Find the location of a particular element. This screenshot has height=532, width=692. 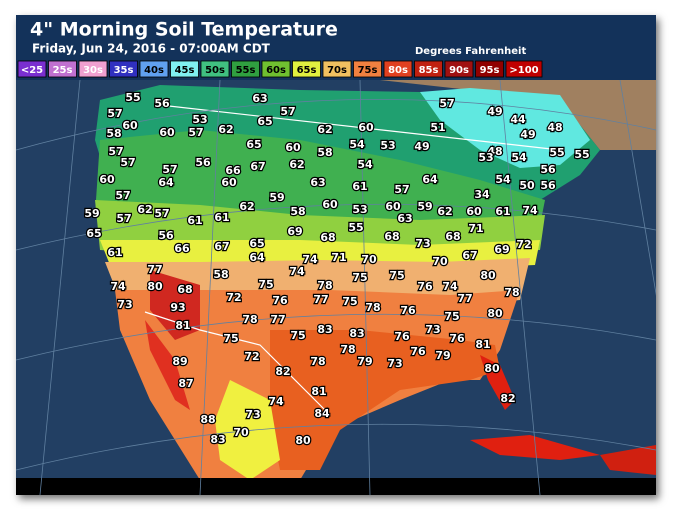

station-value: 83 is located at coordinates (217, 439).